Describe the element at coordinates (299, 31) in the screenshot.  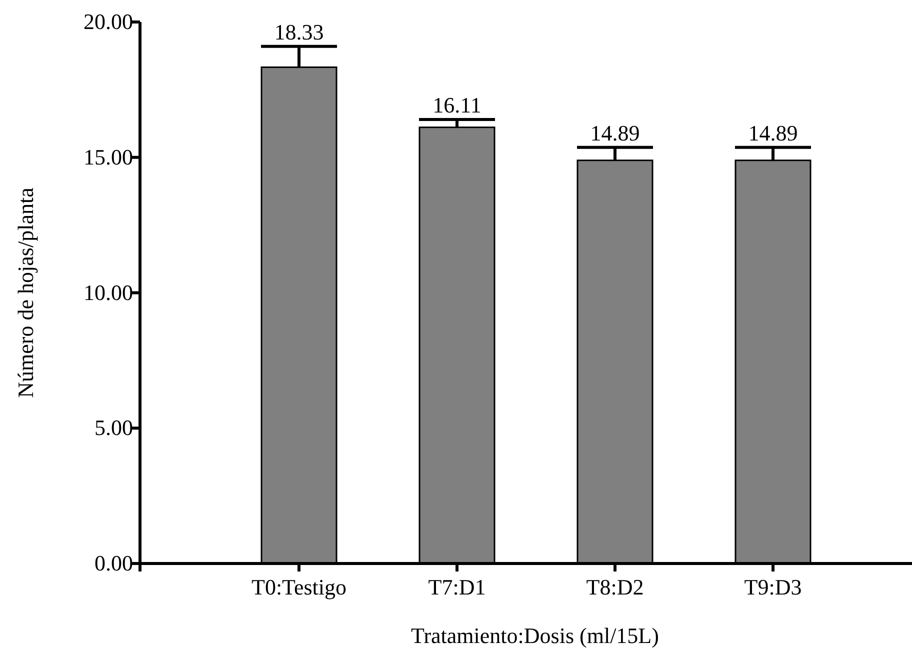
I see `data-label: 18.33` at that location.